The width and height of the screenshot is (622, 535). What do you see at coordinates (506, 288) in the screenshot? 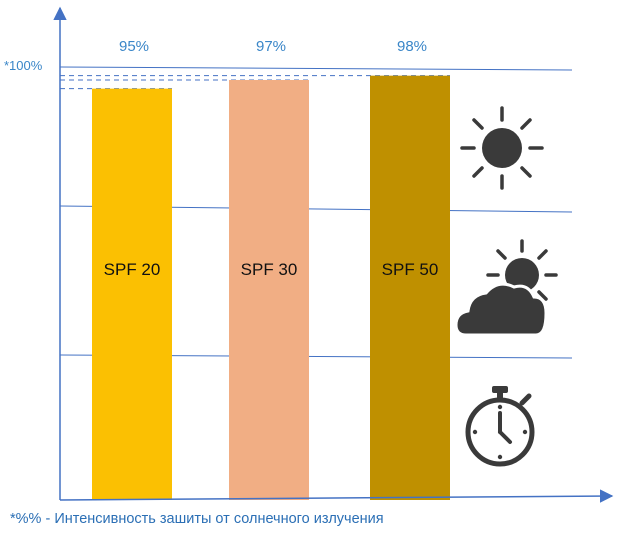
I see `sun-behind-cloud-icon` at bounding box center [506, 288].